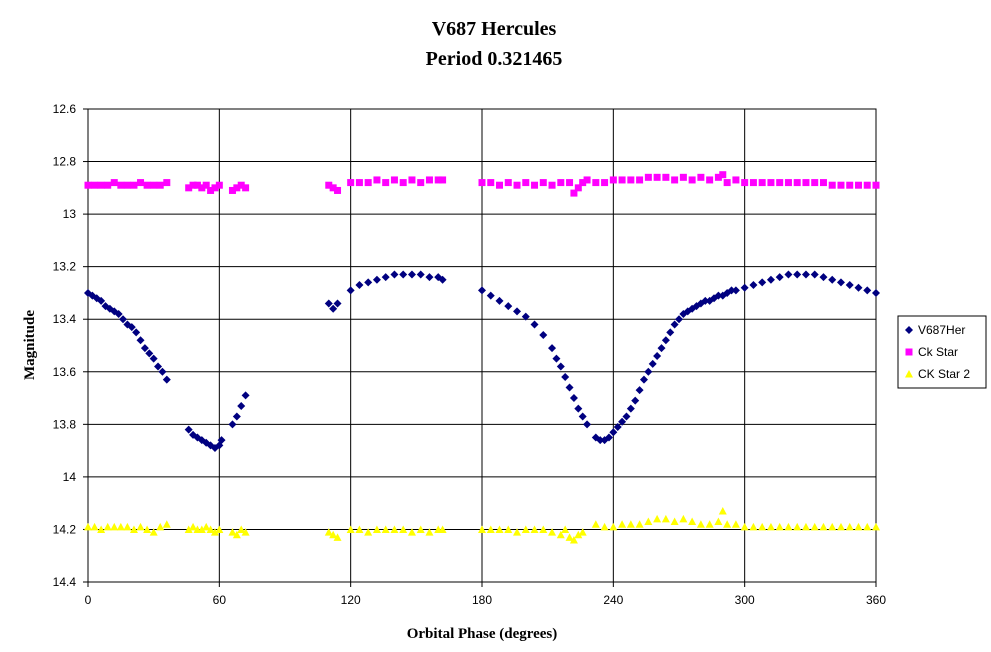  Describe the element at coordinates (65, 109) in the screenshot. I see `y-tick-label: 12.6` at that location.